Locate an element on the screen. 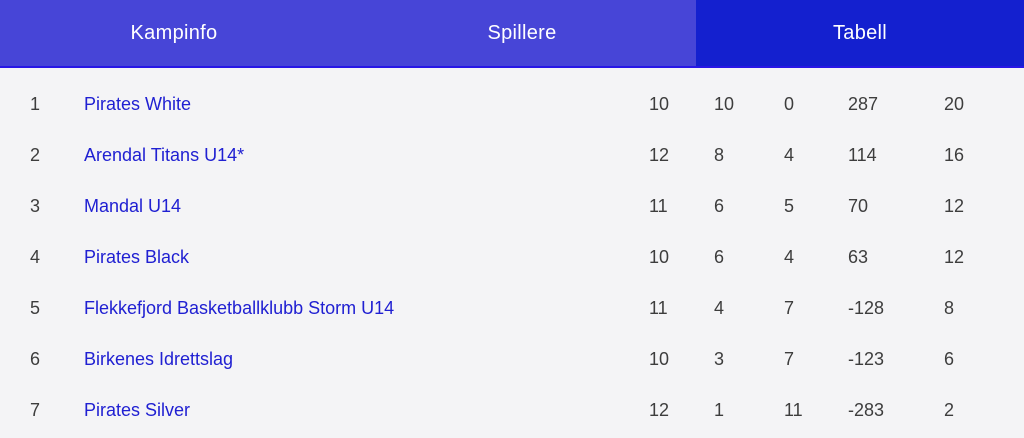 The width and height of the screenshot is (1024, 438). table-row: 1 Pirates White 10 10 0 287 20 is located at coordinates (512, 104).